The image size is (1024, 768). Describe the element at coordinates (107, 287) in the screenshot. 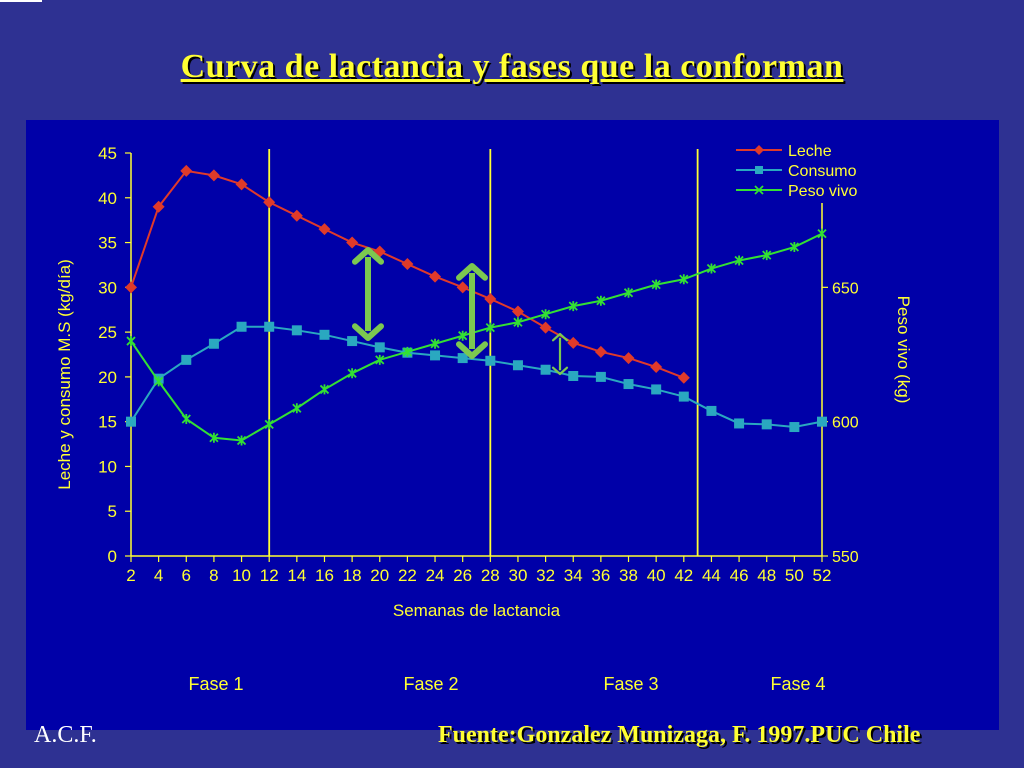

I see `y-left-tick-label: 30` at that location.